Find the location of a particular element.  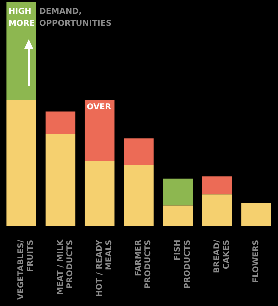

x-tick-label: FARMER PRODUCTS is located at coordinates (143, 265).